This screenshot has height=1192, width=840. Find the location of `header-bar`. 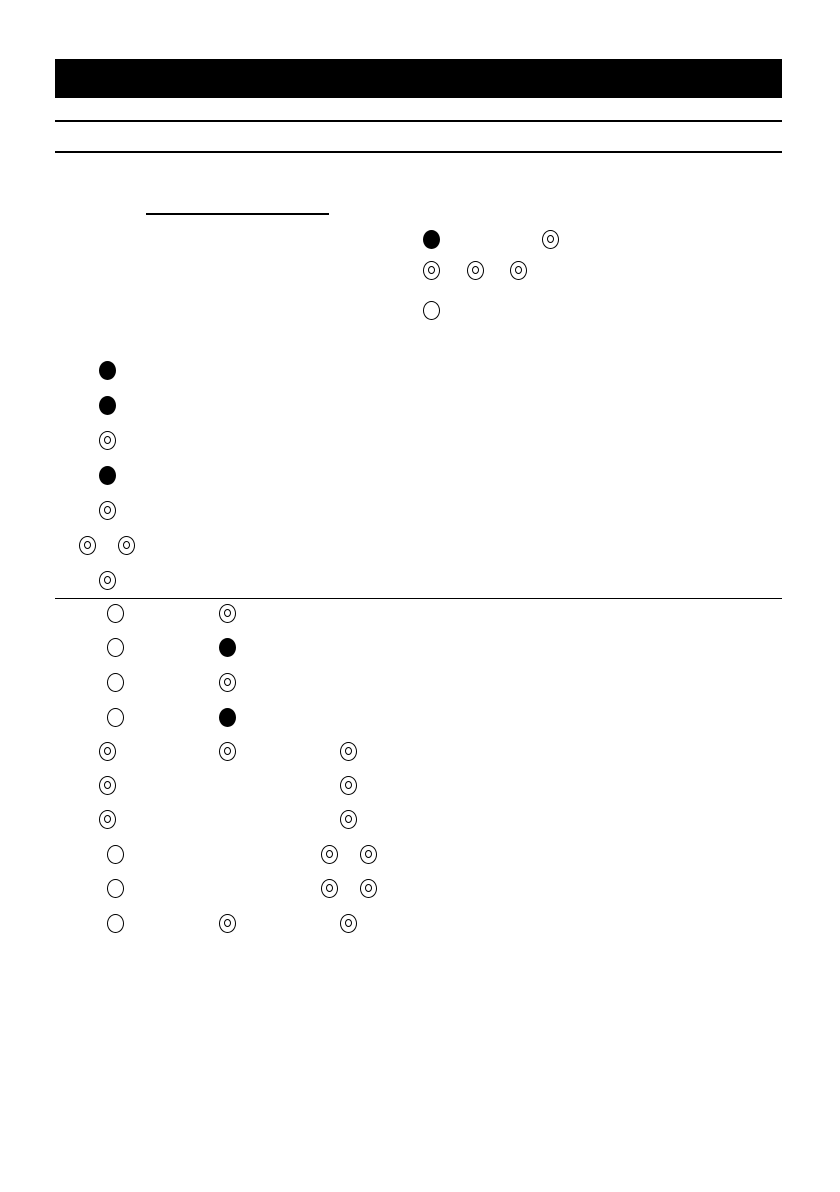

header-bar is located at coordinates (418, 78).